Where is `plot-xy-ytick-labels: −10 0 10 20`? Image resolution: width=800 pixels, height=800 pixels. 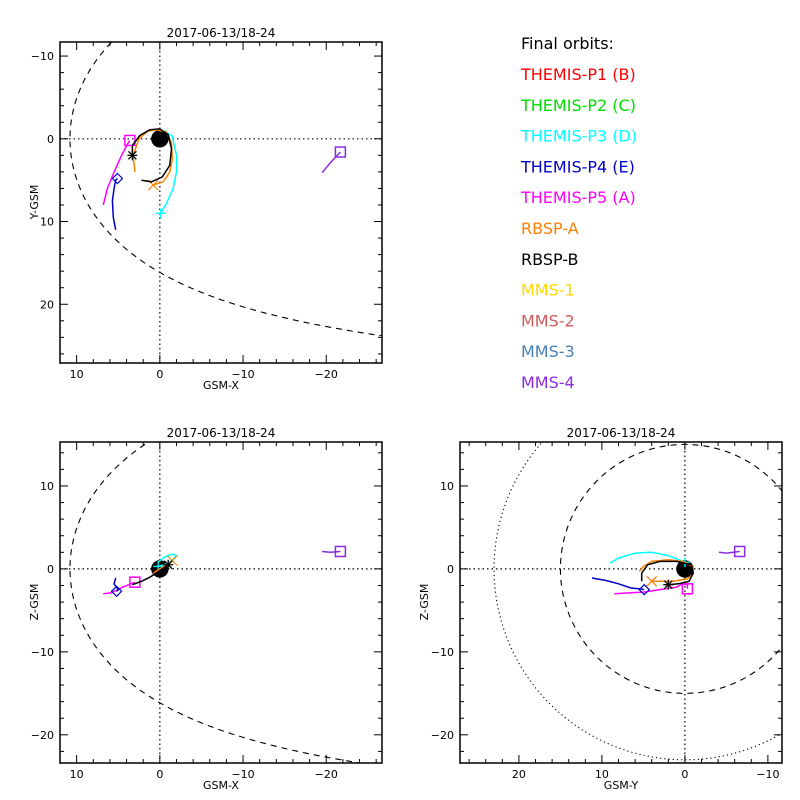
plot-xy-ytick-labels: −10 0 10 20 is located at coordinates (42, 180).